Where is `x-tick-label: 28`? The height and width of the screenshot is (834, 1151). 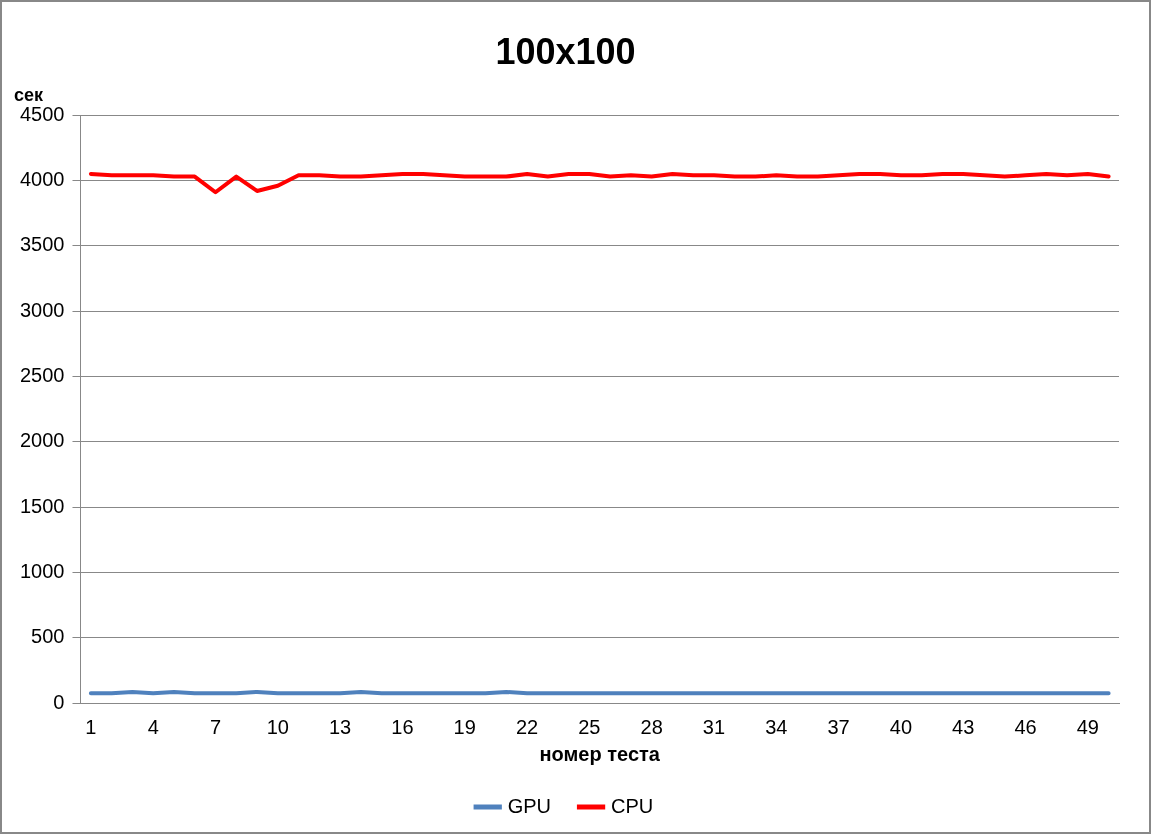
x-tick-label: 28 is located at coordinates (651, 726).